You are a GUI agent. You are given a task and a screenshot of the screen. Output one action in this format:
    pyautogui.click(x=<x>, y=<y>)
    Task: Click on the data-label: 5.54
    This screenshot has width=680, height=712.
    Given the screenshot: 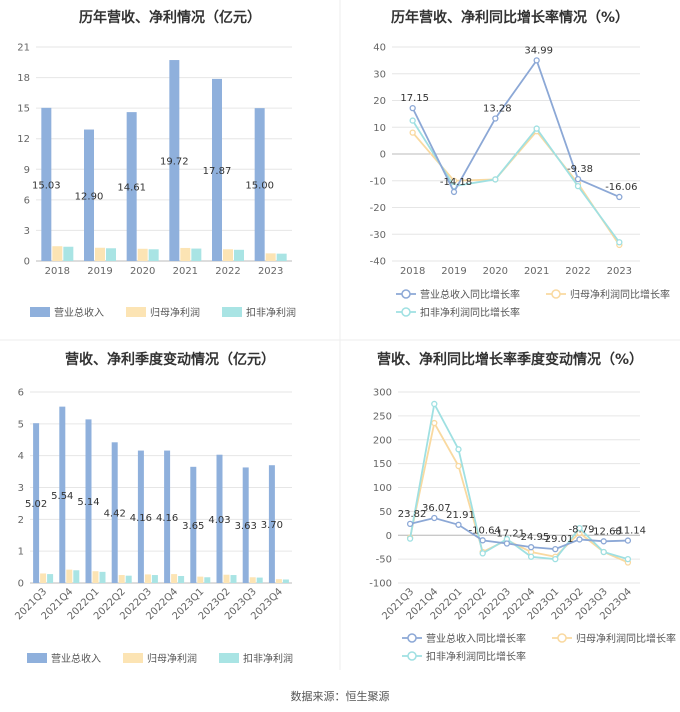 What is the action you would take?
    pyautogui.click(x=62, y=496)
    